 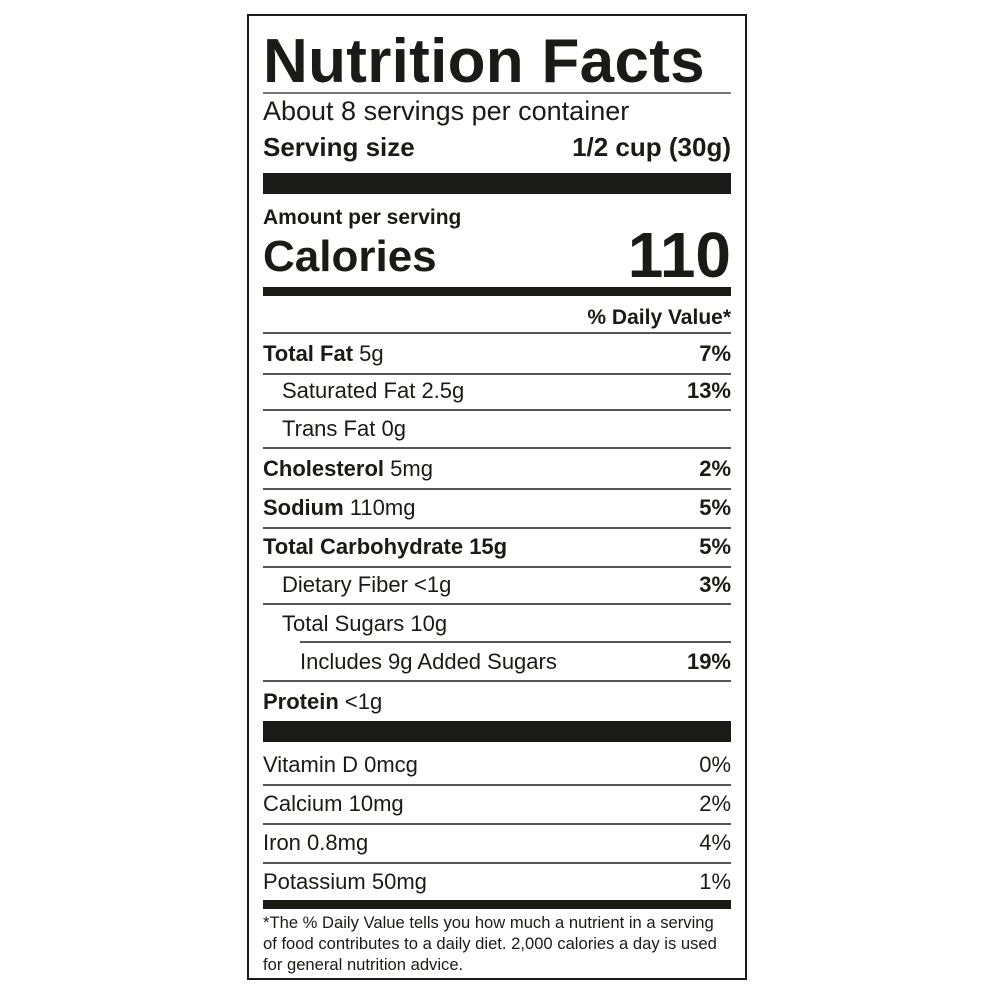 I want to click on nutrient-name: Cholesterol, so click(x=324, y=468).